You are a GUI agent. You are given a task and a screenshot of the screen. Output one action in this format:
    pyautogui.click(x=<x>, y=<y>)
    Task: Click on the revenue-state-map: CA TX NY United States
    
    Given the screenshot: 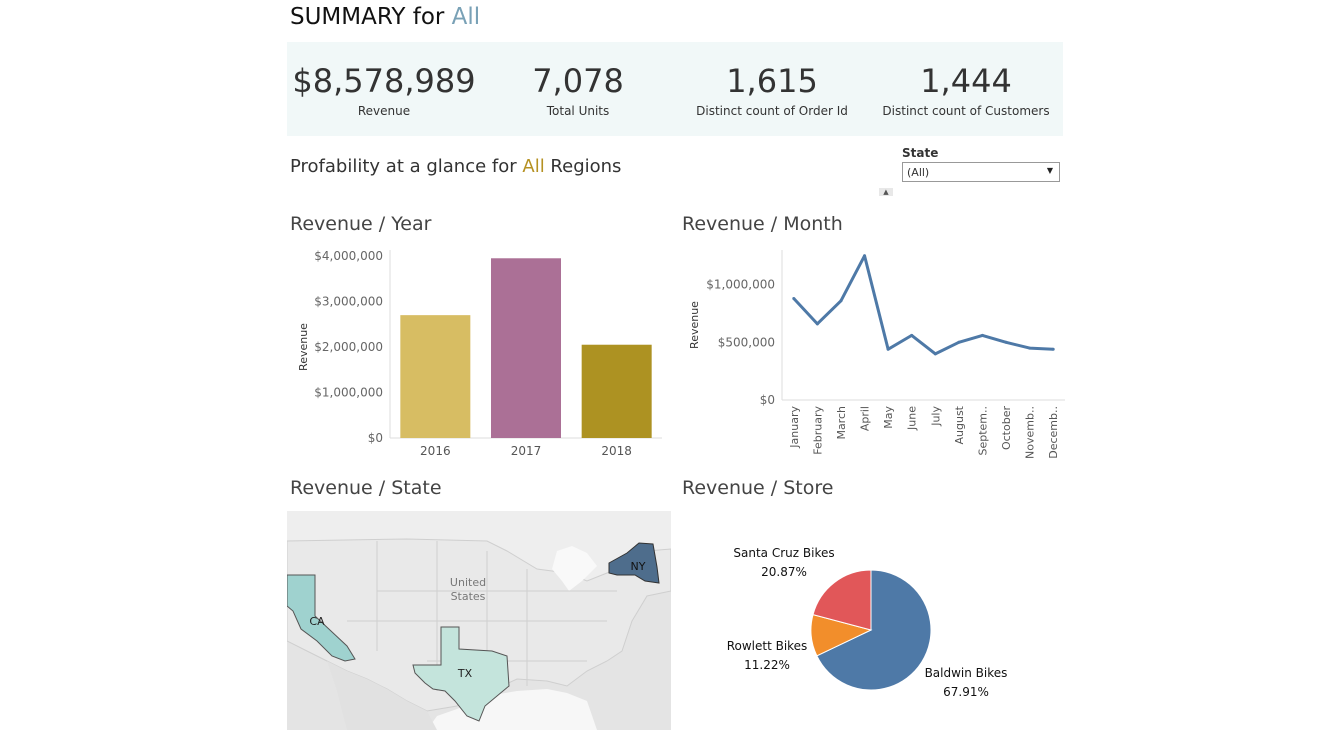 What is the action you would take?
    pyautogui.click(x=479, y=620)
    